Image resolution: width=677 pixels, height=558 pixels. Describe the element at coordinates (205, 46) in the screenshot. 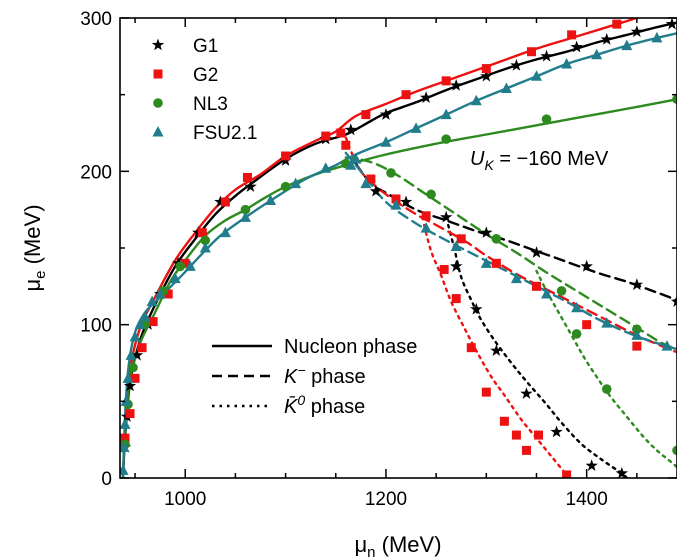

I see `legend-label-G1: G1` at that location.